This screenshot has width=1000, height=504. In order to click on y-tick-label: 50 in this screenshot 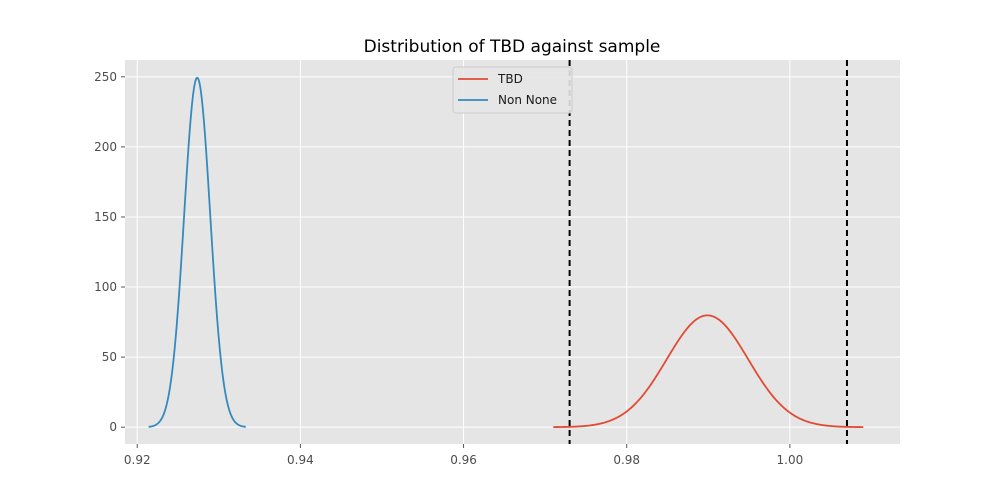, I will do `click(109, 357)`.